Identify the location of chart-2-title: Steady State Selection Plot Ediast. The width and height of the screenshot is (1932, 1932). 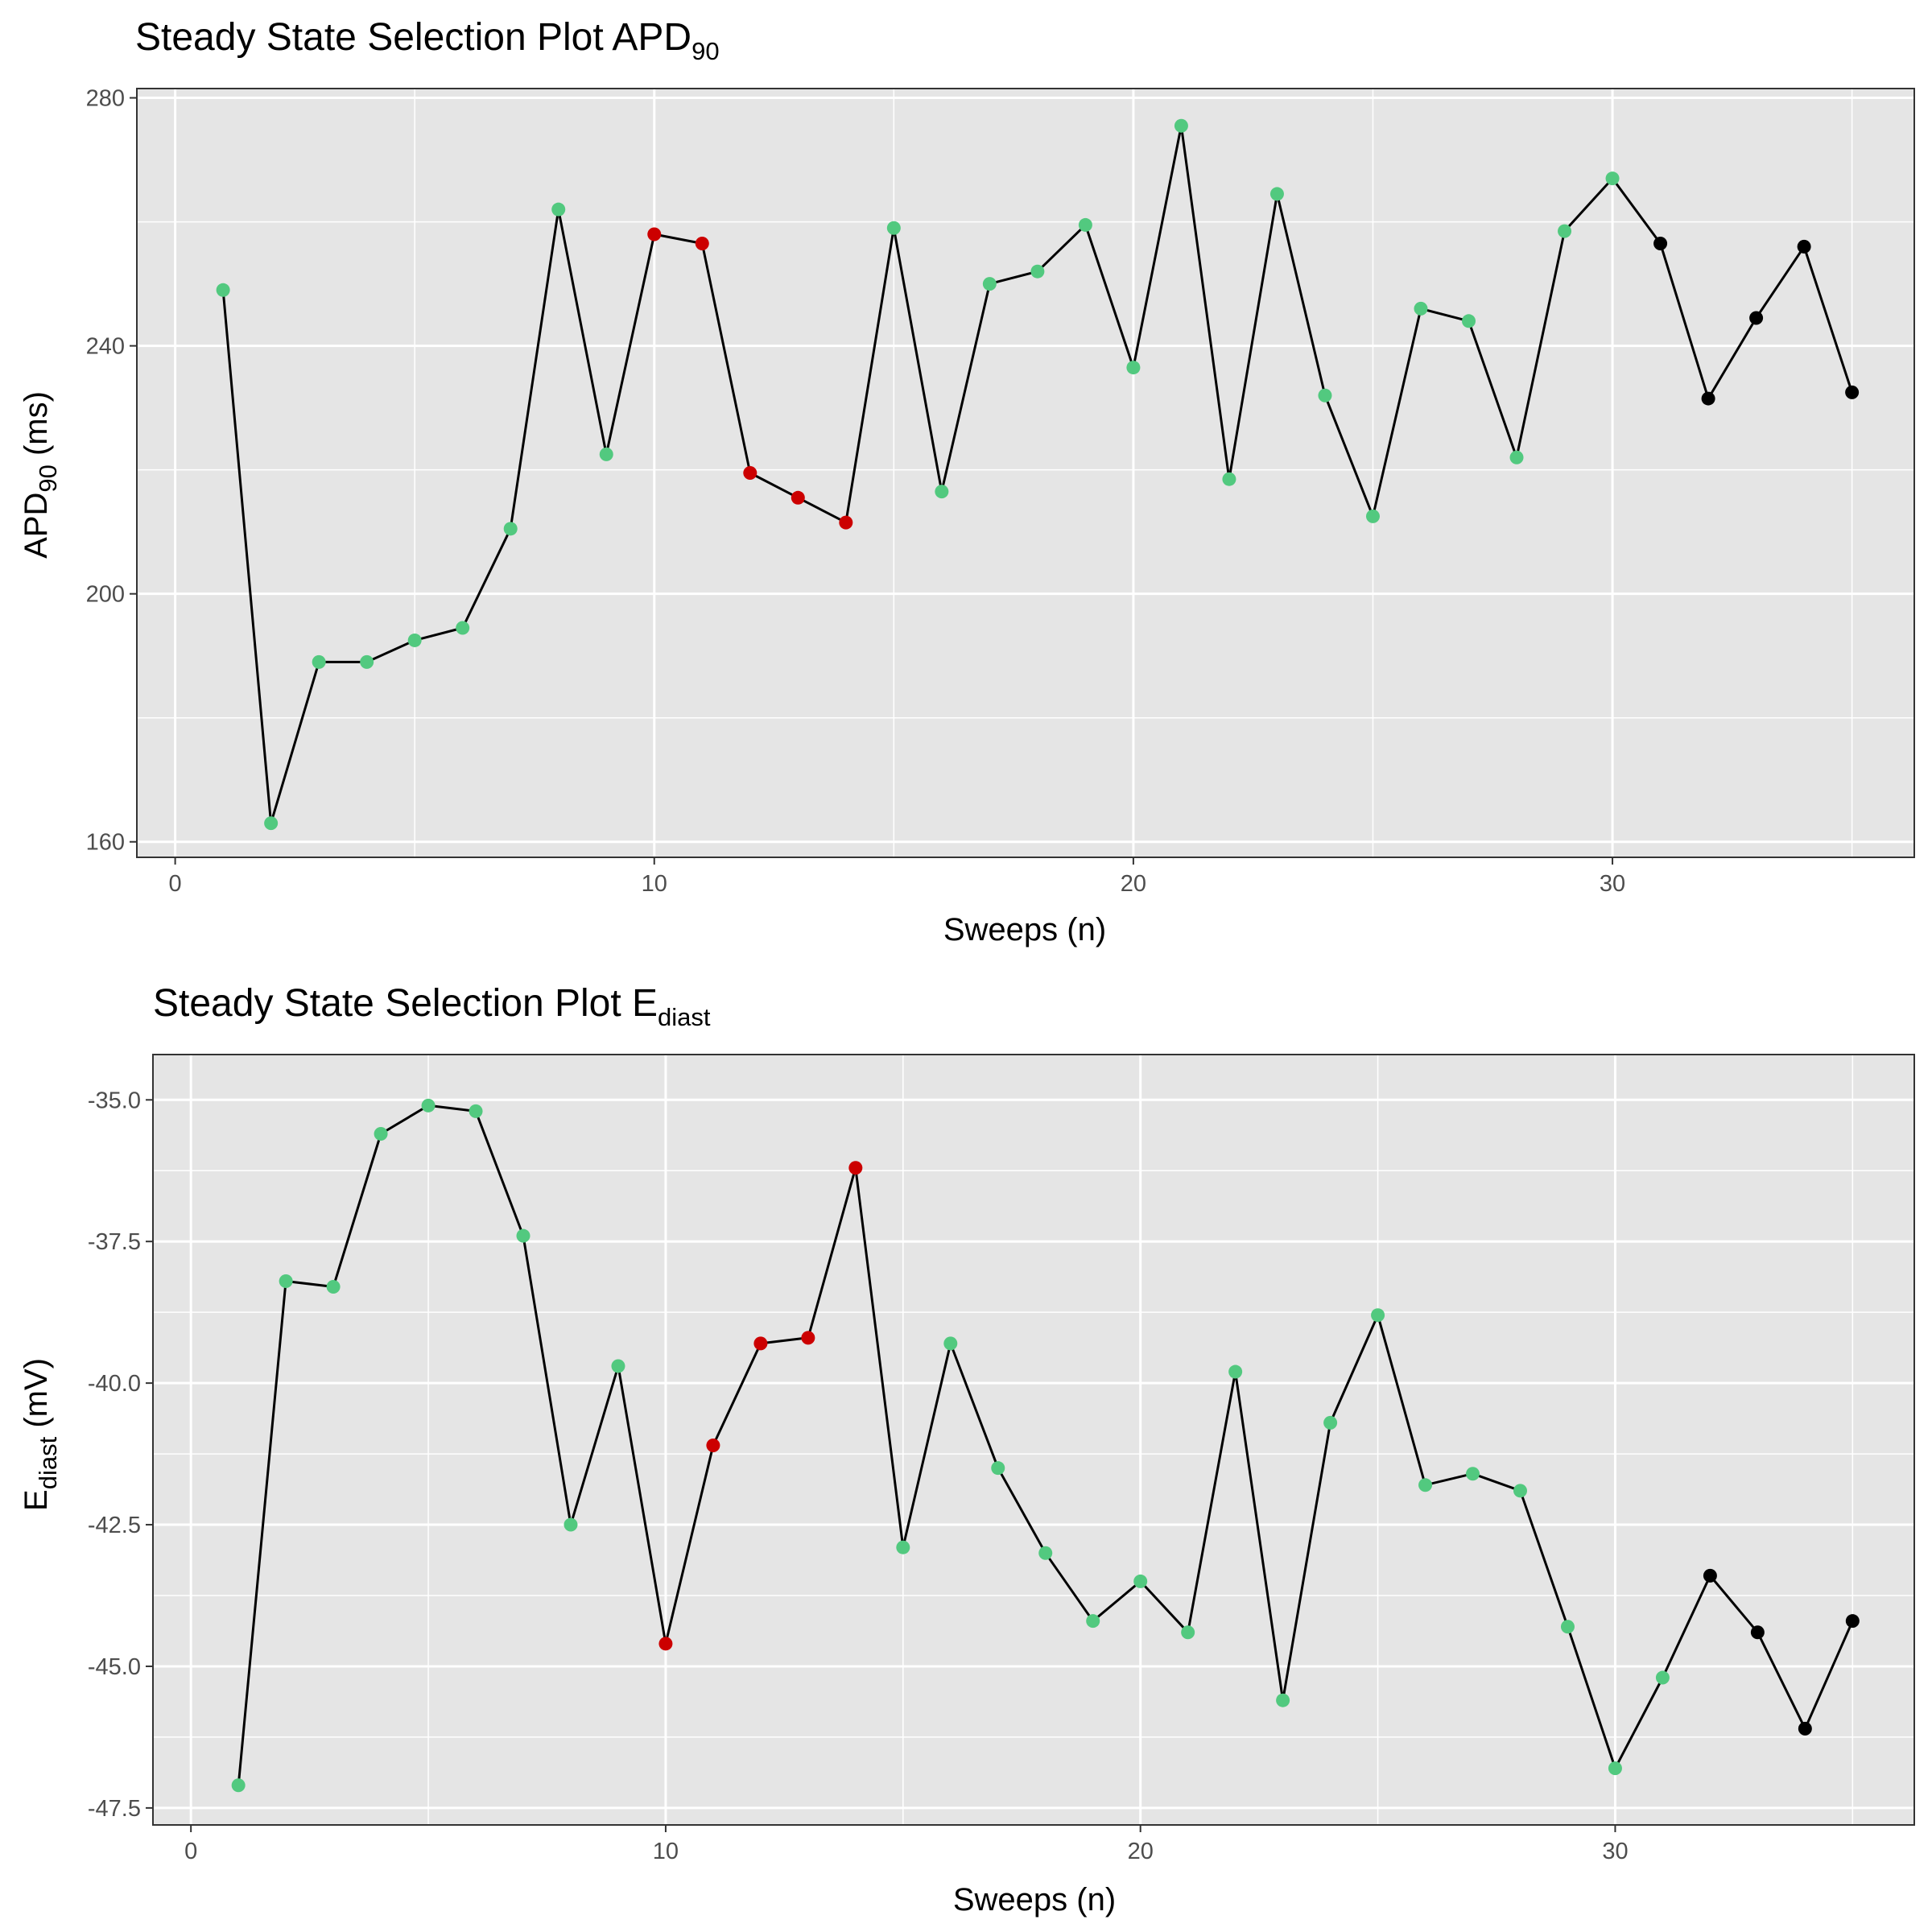
(432, 1007).